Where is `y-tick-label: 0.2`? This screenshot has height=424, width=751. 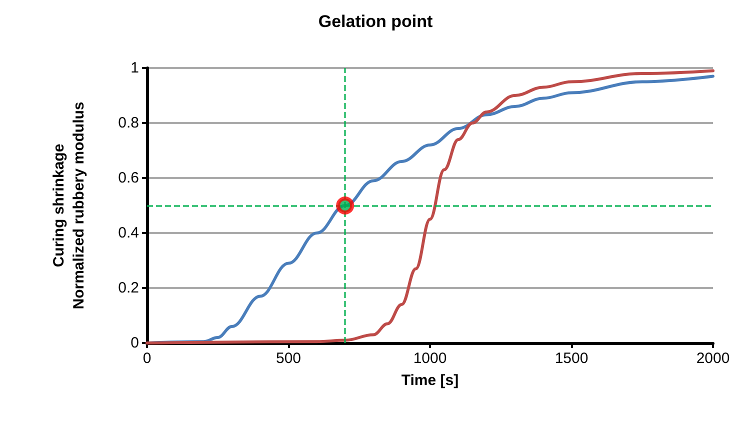 y-tick-label: 0.2 is located at coordinates (128, 288).